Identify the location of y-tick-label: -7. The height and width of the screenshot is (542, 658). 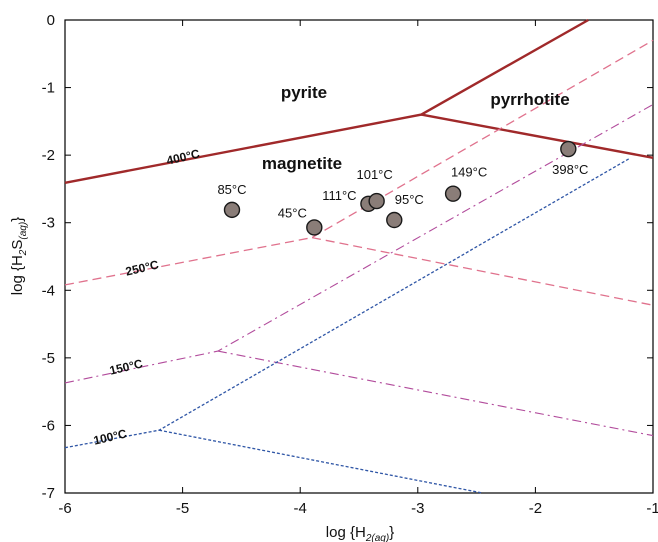
(48, 493).